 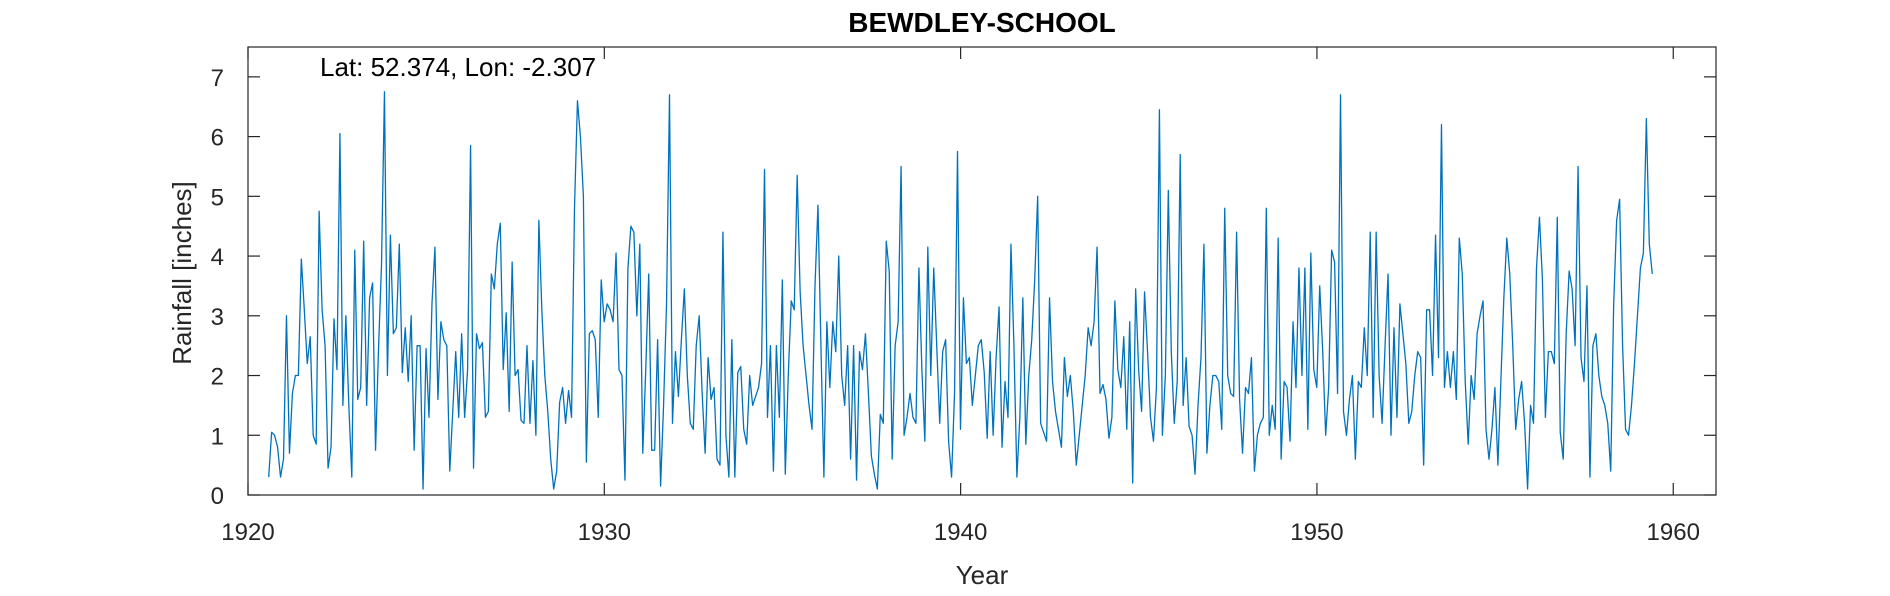 I want to click on y-tick-label-2: 2, so click(x=217, y=377).